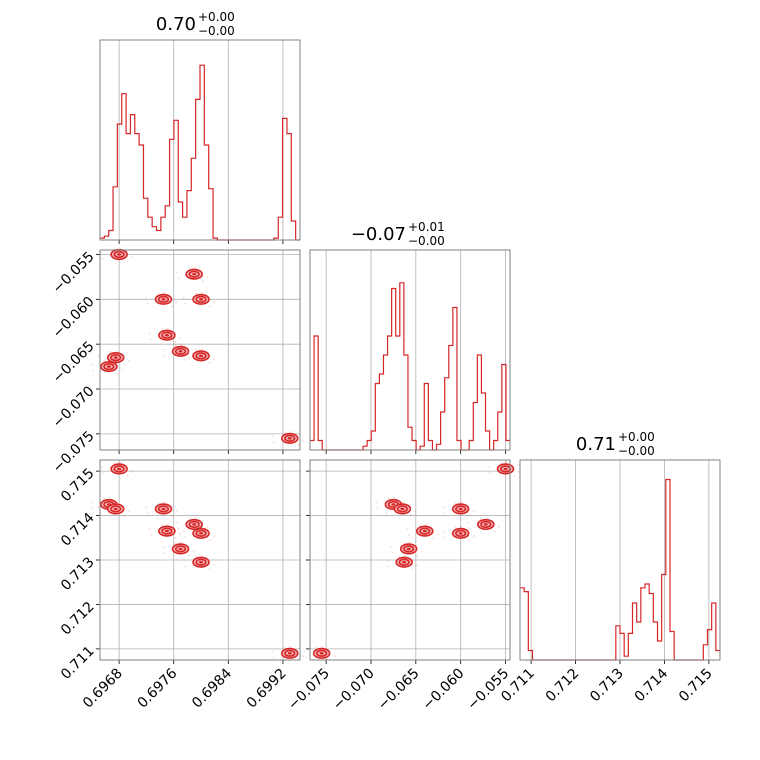  I want to click on title-minus-error: −0.00, so click(216, 31).